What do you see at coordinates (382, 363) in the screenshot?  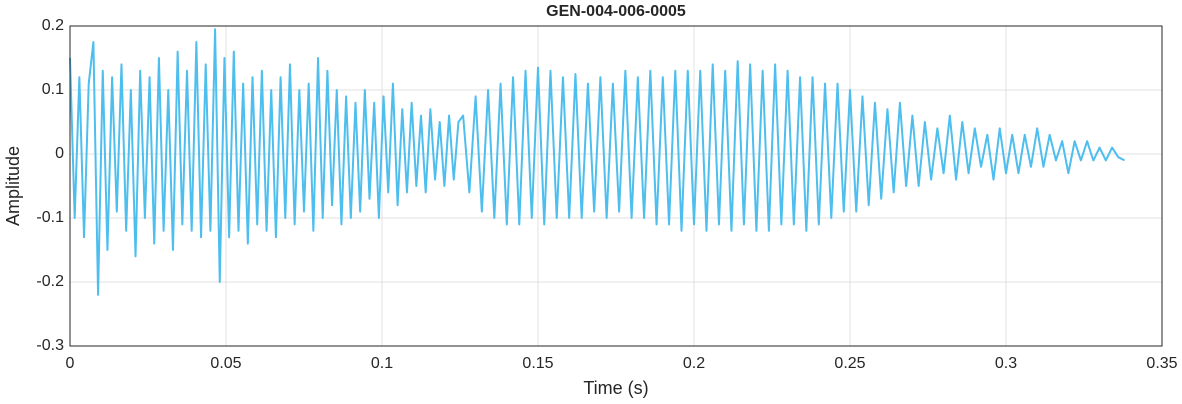 I see `x-tick-label: 0.1` at bounding box center [382, 363].